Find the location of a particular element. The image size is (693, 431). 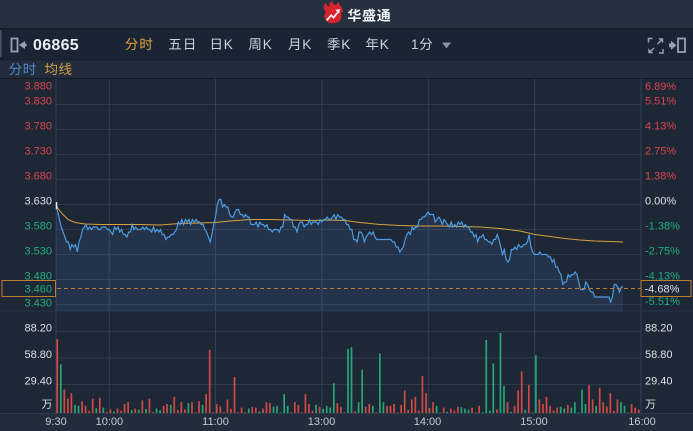

svg-text: 9:30 is located at coordinates (55, 422).